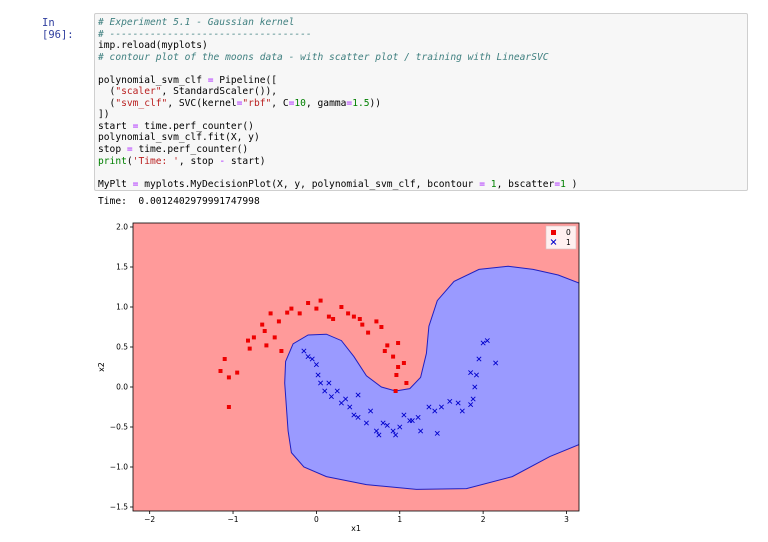 This screenshot has height=542, width=768. I want to click on code-token: # Experiment 5.1 - Gaussian kernel, so click(196, 22).